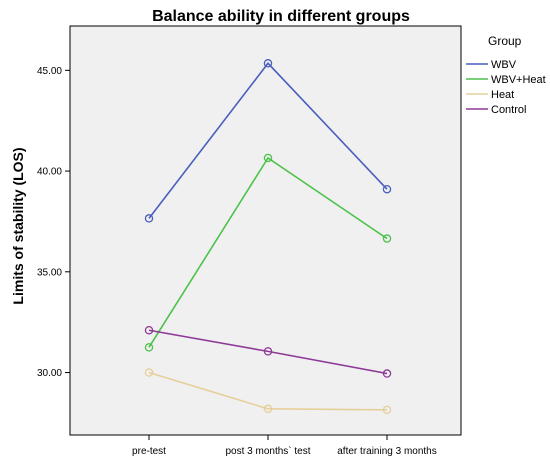  Describe the element at coordinates (49, 172) in the screenshot. I see `y-tick-label: 40.00` at that location.